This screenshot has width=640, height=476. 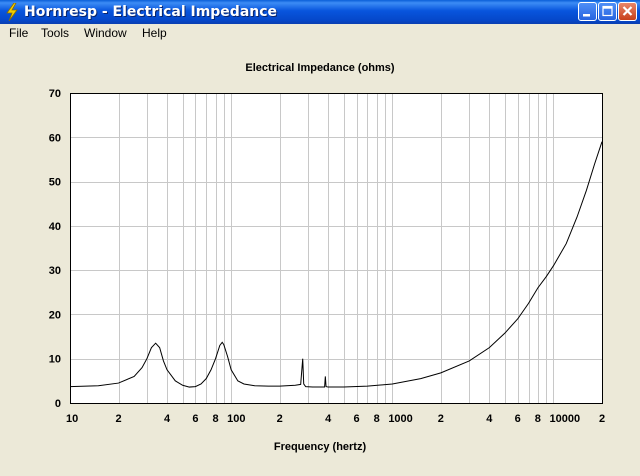 I want to click on y-axis: 0 10 20 30 40 50 60 70, so click(x=55, y=249).